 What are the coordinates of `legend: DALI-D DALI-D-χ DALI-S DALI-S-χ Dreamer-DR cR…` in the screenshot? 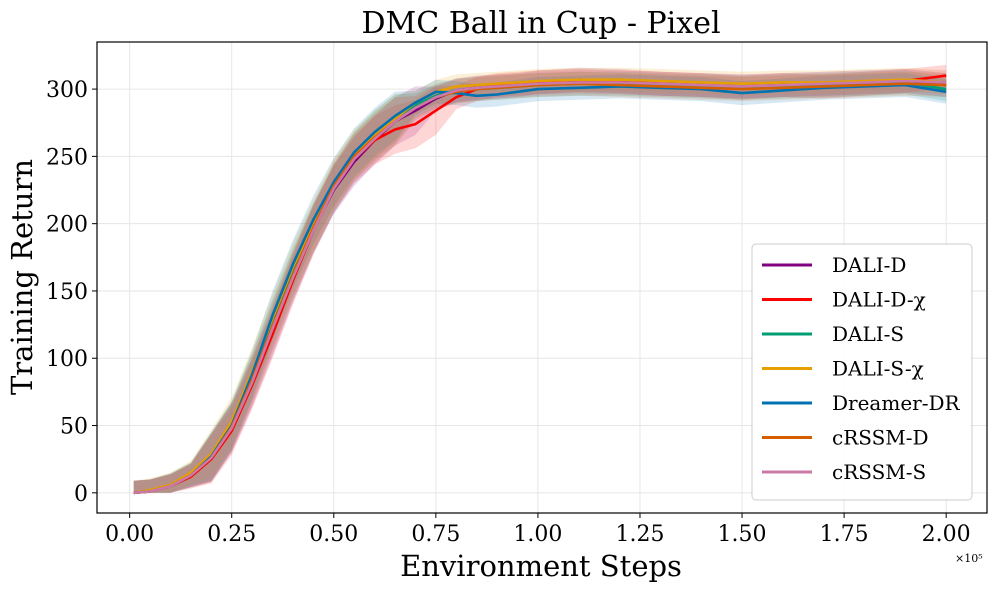 It's located at (862, 372).